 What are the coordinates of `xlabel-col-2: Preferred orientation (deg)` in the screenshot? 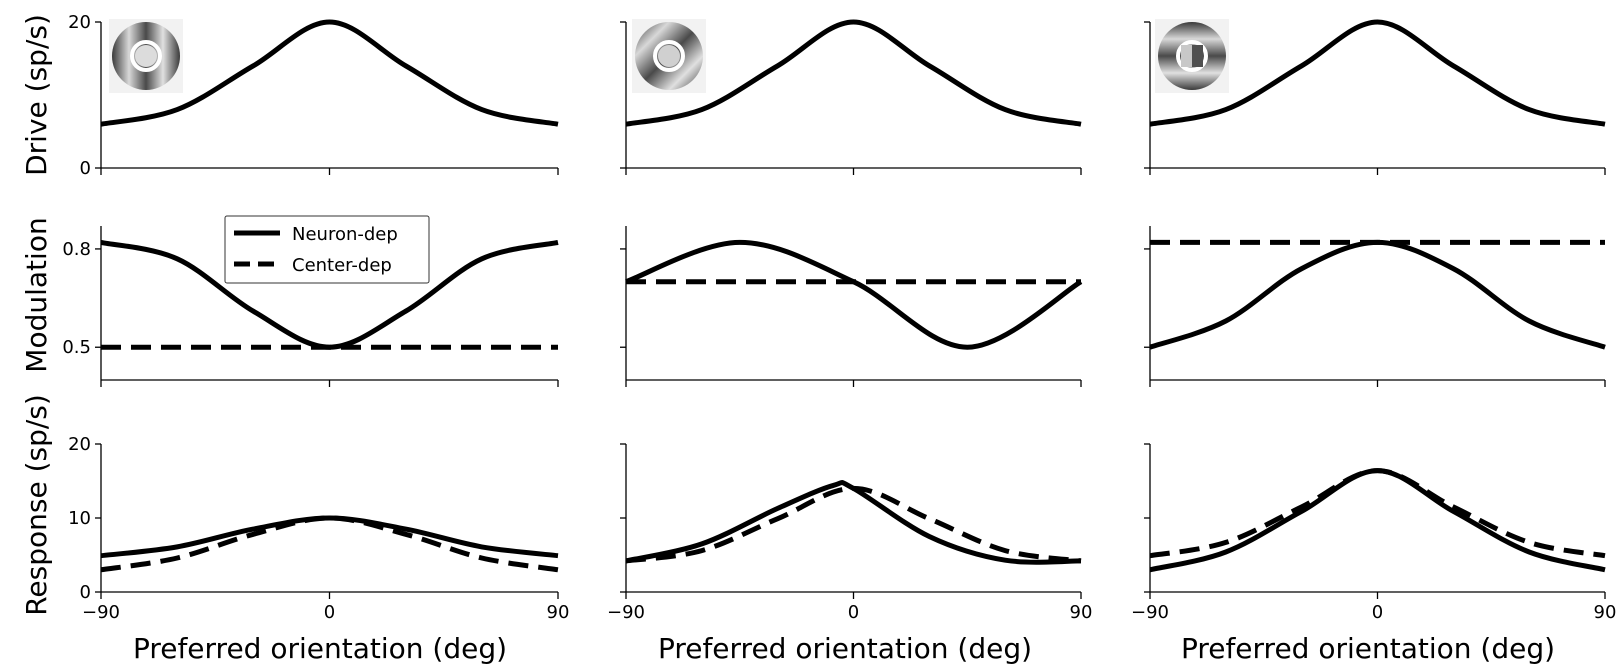 It's located at (845, 648).